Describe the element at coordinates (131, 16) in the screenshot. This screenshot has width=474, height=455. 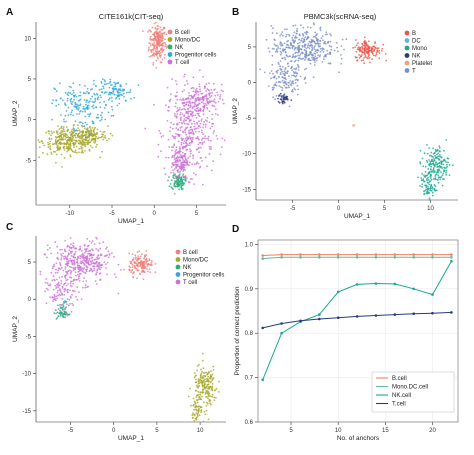
I see `chart-title: CITE161k(CIT-seq)` at that location.